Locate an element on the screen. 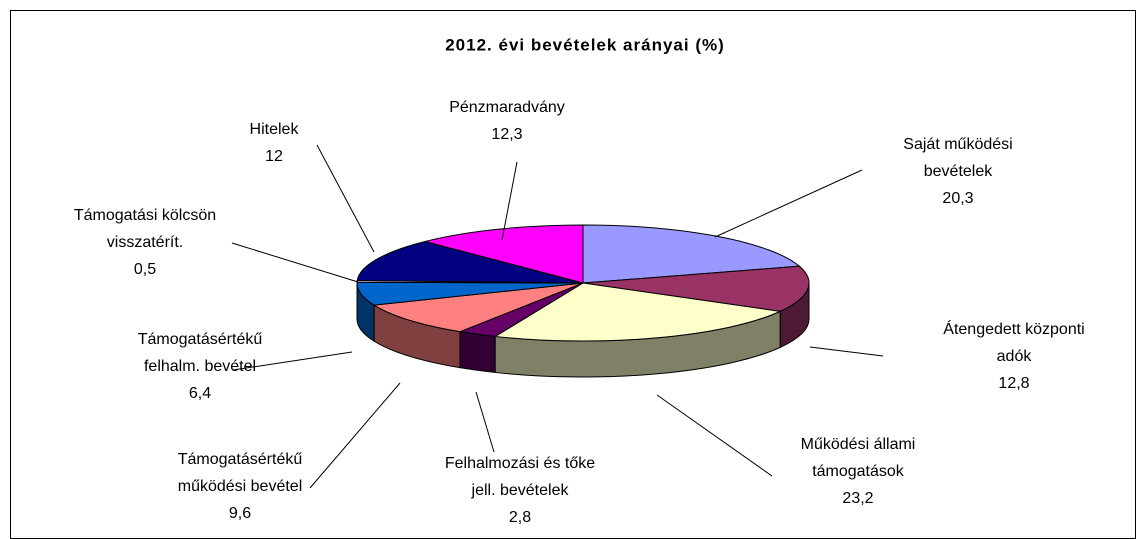 The image size is (1146, 539). label-line: bevételek is located at coordinates (958, 171).